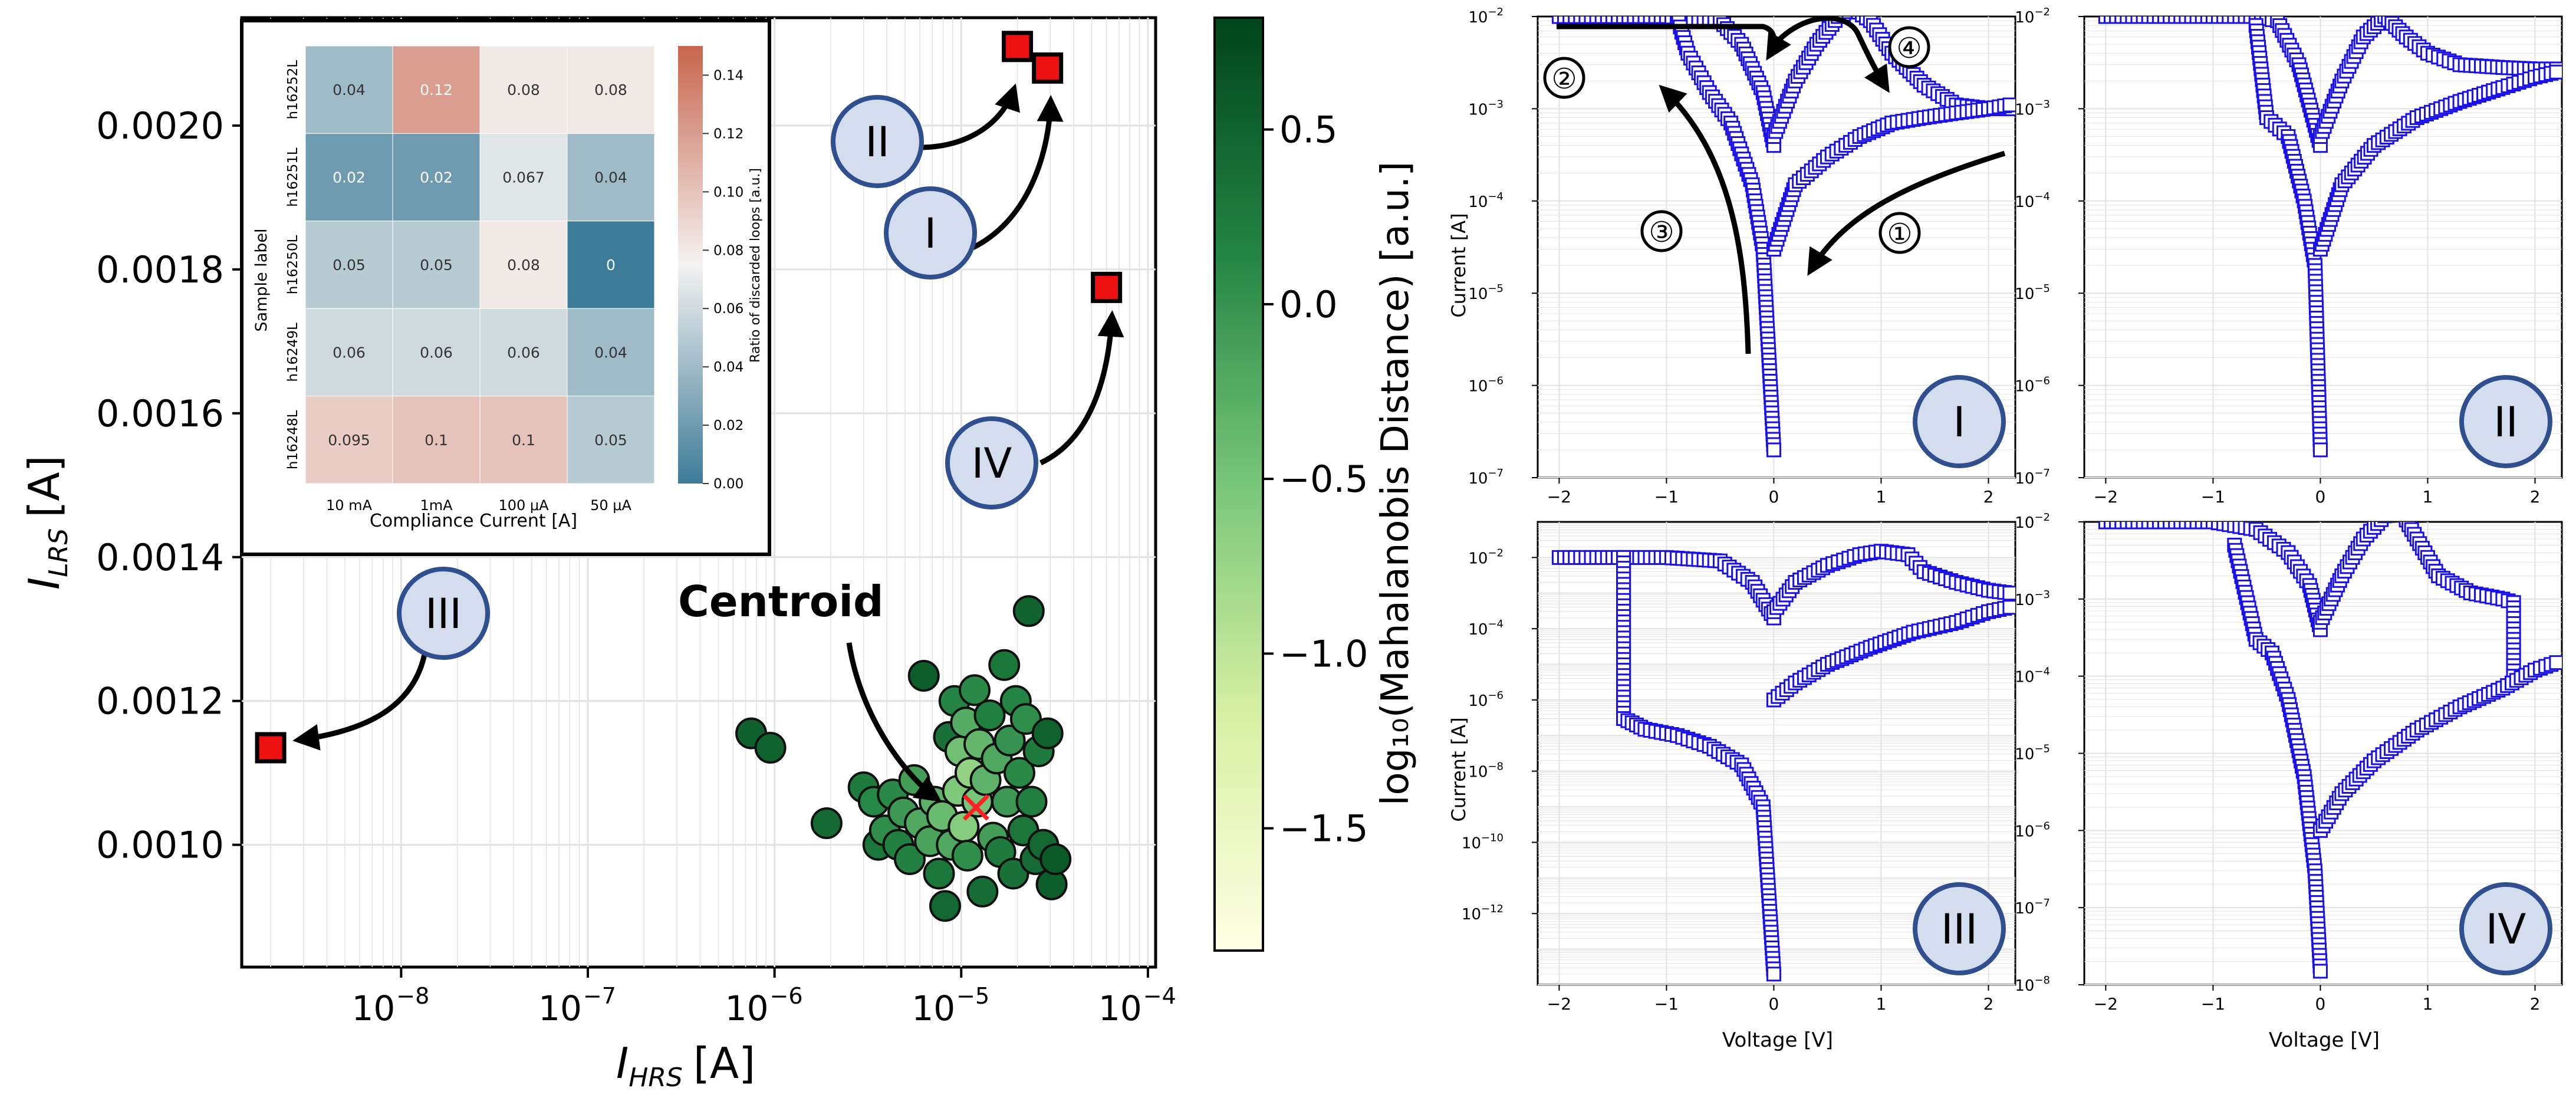 The height and width of the screenshot is (1098, 2576). I want to click on centroid-x-stroke, so click(976, 807).